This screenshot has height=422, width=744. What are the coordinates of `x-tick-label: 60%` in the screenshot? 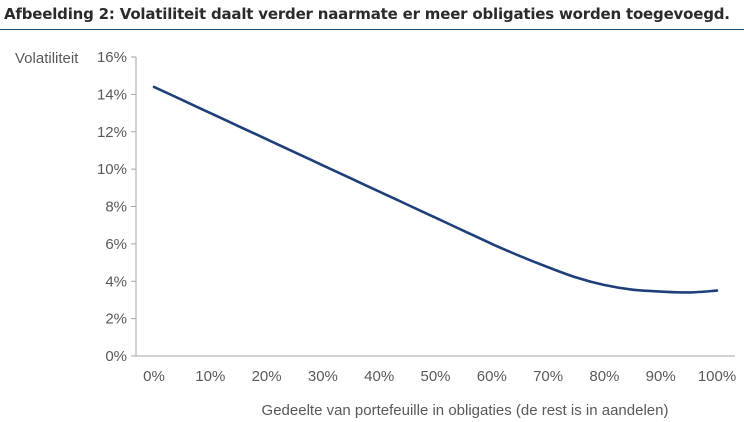 It's located at (492, 376).